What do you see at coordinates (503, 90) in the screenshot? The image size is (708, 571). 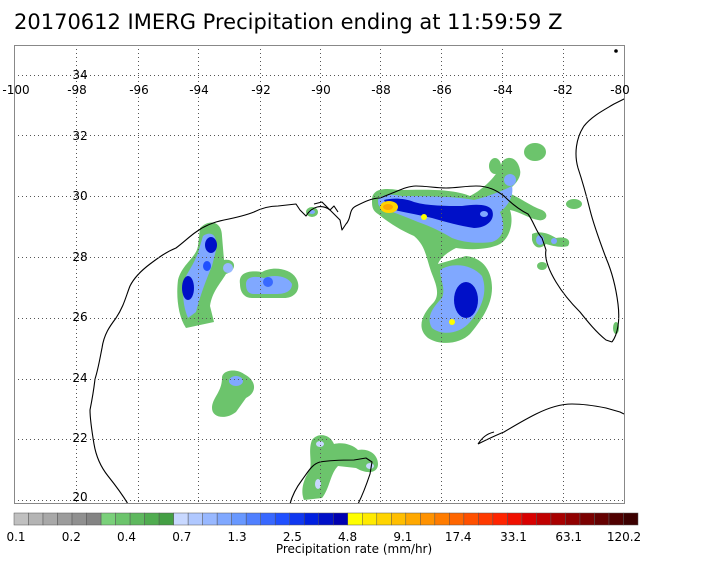 I see `lon-label: -84` at bounding box center [503, 90].